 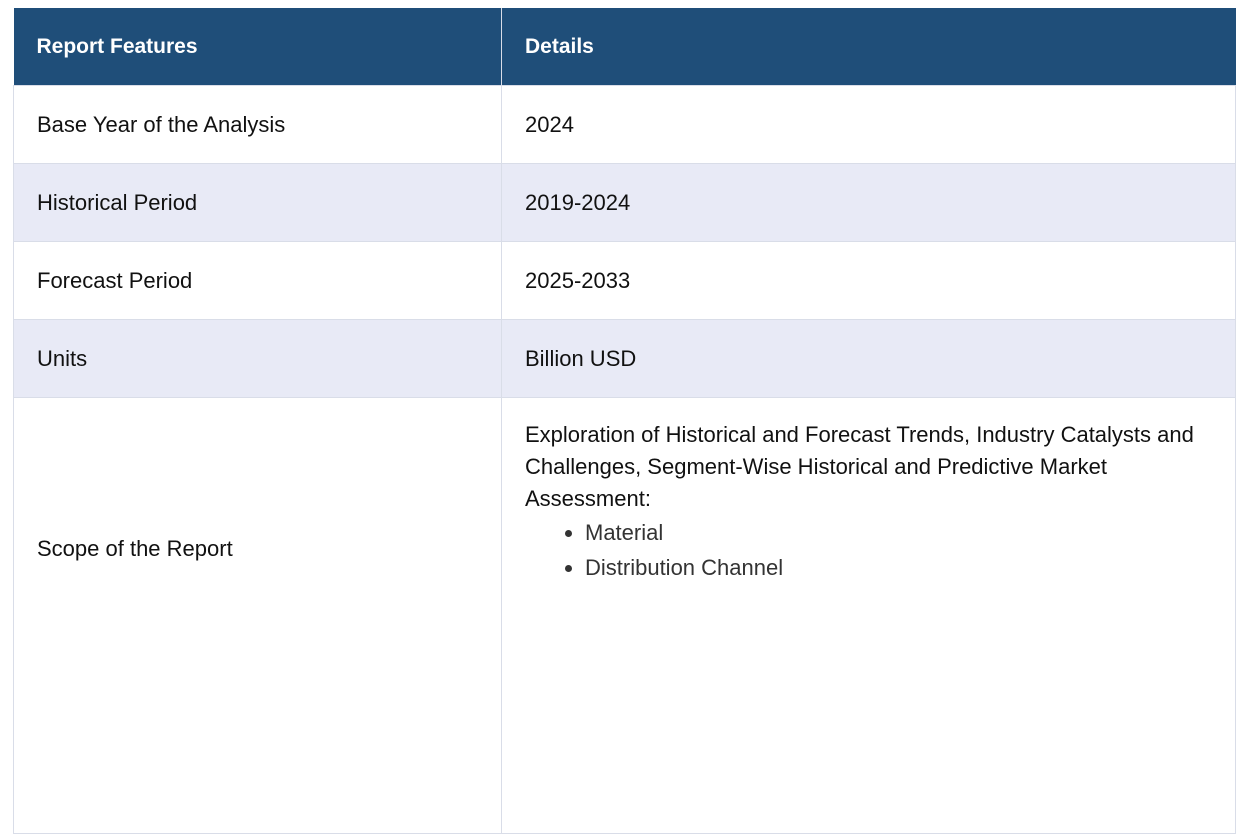 What do you see at coordinates (900, 567) in the screenshot?
I see `list-item: Distribution Channel` at bounding box center [900, 567].